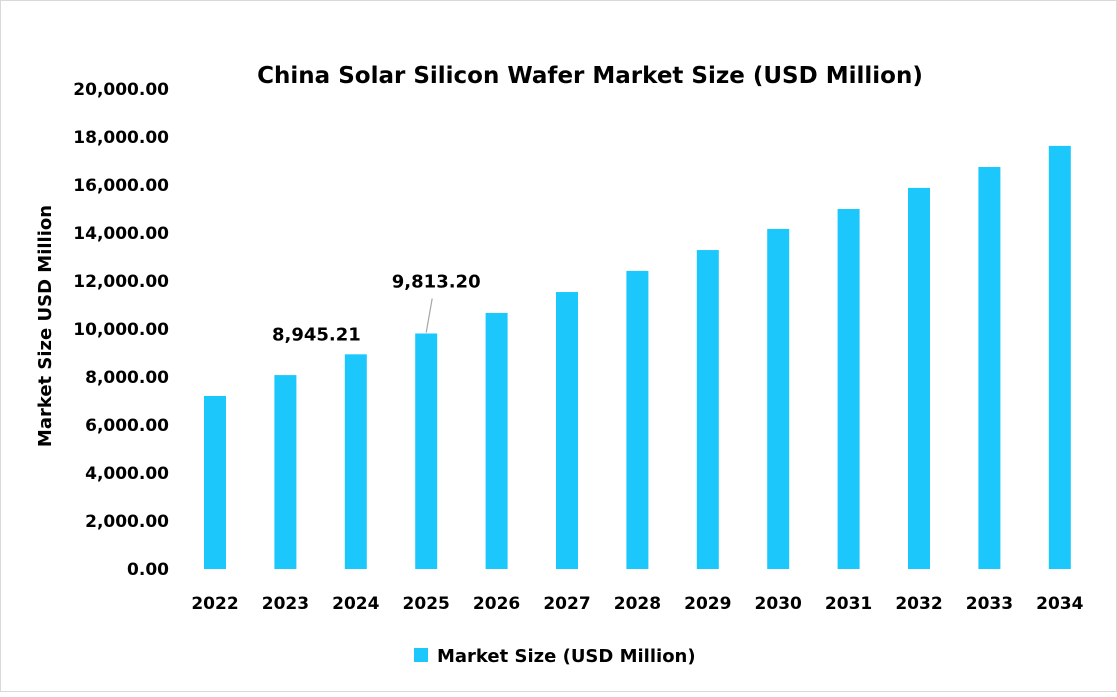 The width and height of the screenshot is (1117, 697). What do you see at coordinates (429, 315) in the screenshot?
I see `leader-line` at bounding box center [429, 315].